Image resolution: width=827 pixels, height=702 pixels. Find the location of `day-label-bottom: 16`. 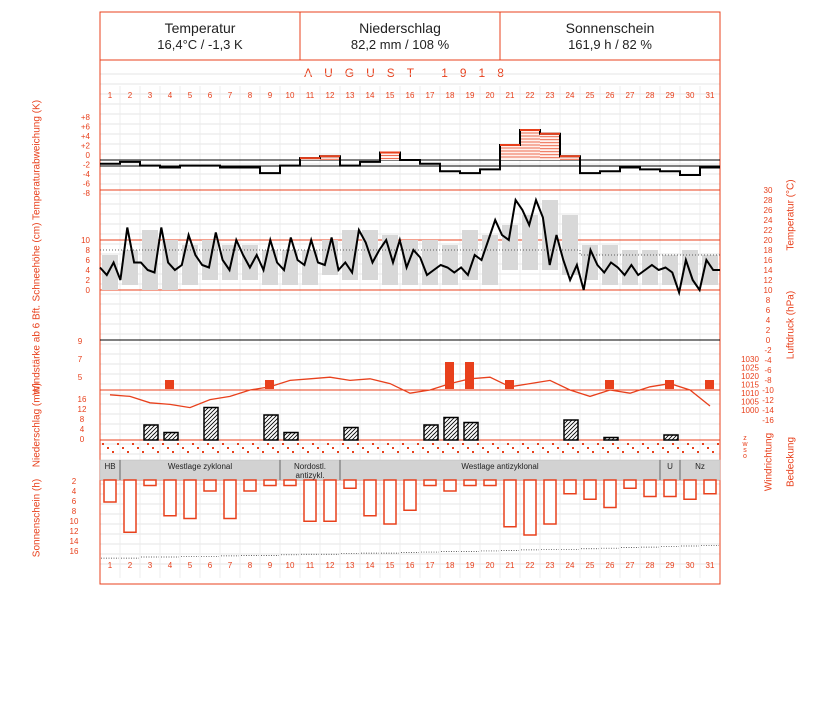

day-label-bottom: 16 is located at coordinates (410, 565).